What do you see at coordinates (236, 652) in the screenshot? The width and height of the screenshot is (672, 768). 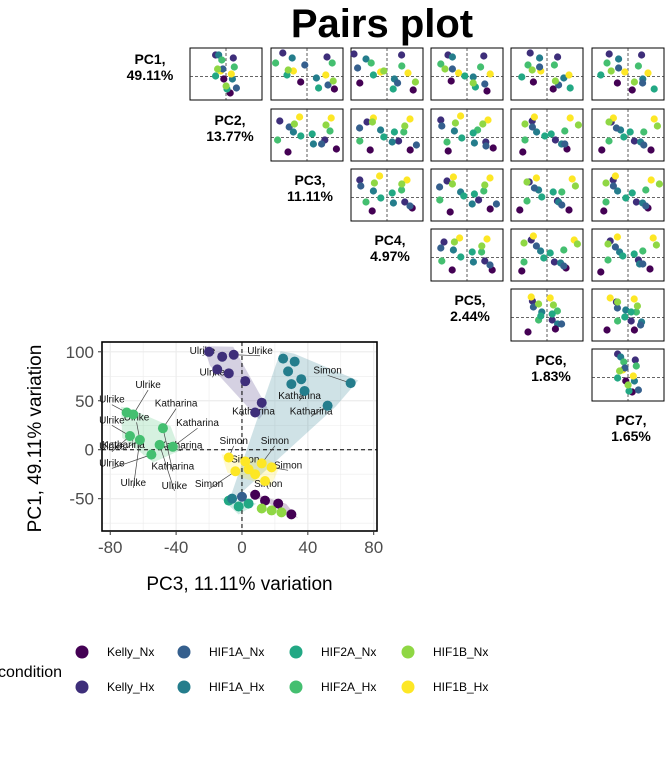 I see `legend-label: HIF1A_Nx` at bounding box center [236, 652].